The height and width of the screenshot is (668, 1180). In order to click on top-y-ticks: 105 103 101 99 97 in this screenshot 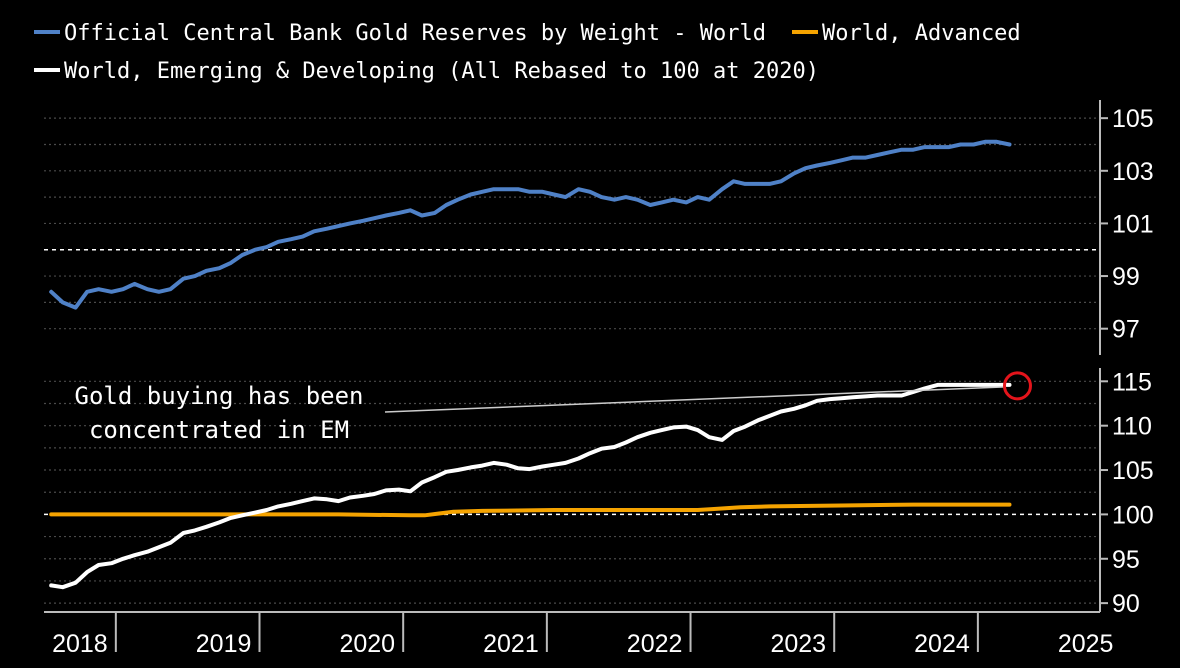, I will do `click(1127, 224)`.